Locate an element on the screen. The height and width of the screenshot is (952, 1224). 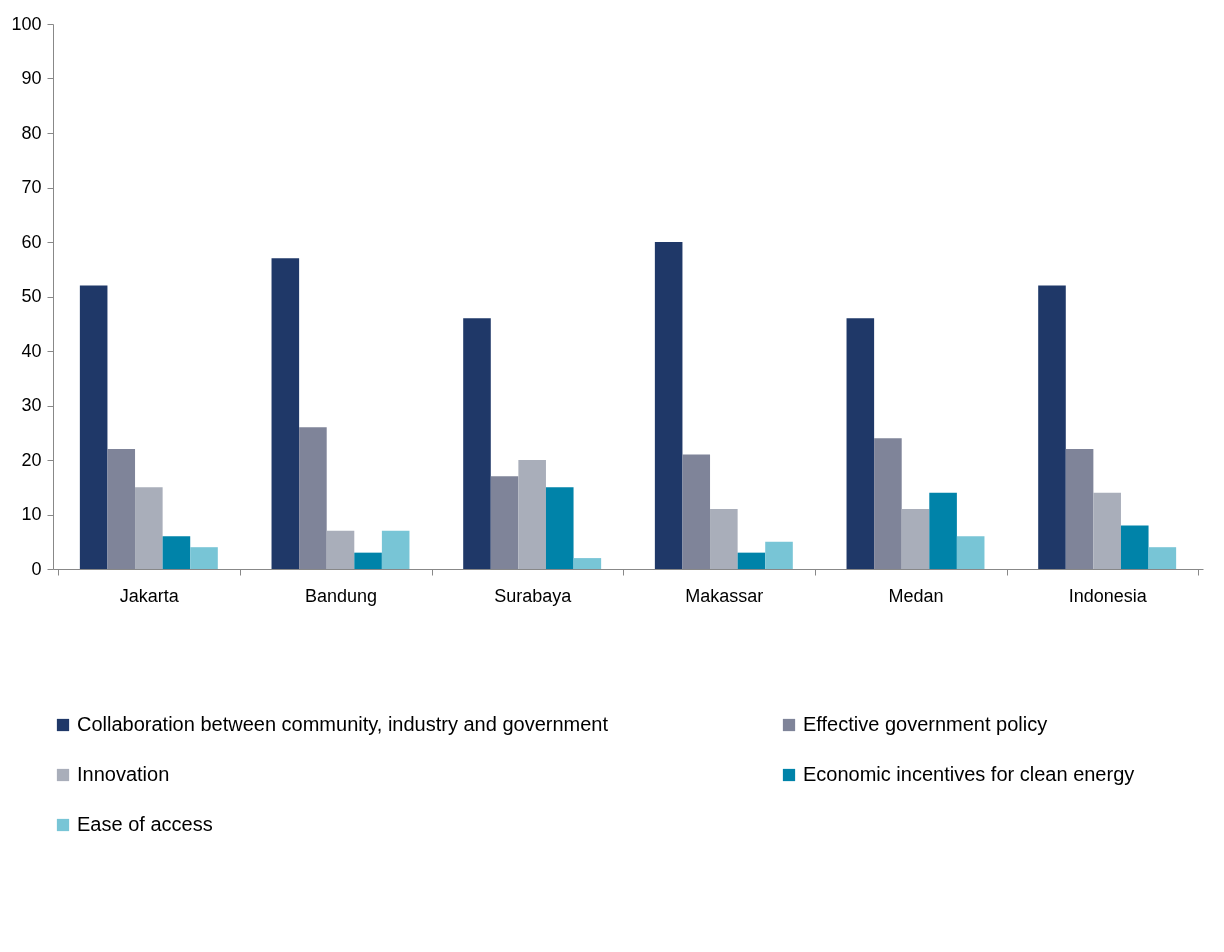
y-tick-label: 20 is located at coordinates (31, 459).